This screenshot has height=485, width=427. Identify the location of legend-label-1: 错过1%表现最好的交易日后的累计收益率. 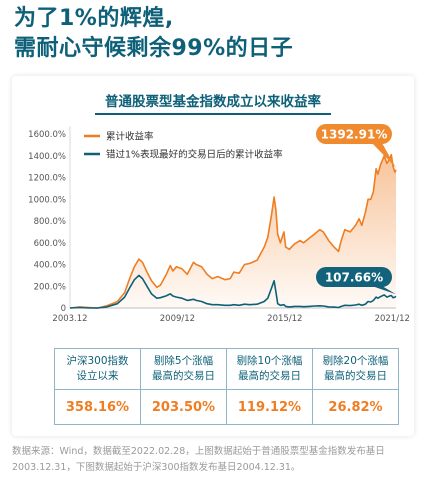
(194, 155).